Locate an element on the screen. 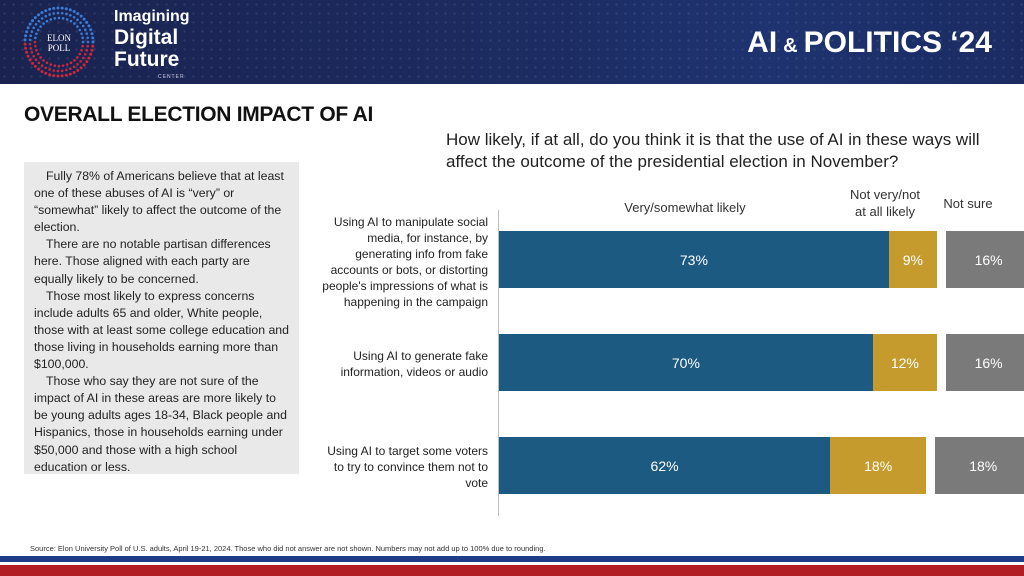 This screenshot has width=1024, height=576. bar-value-label: 73% is located at coordinates (693, 259).